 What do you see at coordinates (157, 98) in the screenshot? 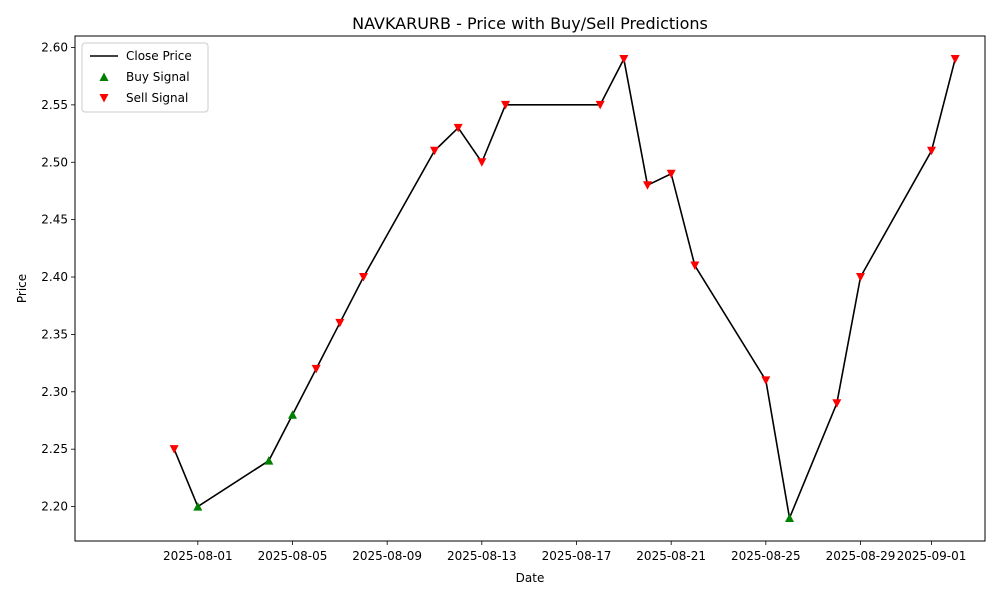
I see `legend-label: Sell Signal` at bounding box center [157, 98].